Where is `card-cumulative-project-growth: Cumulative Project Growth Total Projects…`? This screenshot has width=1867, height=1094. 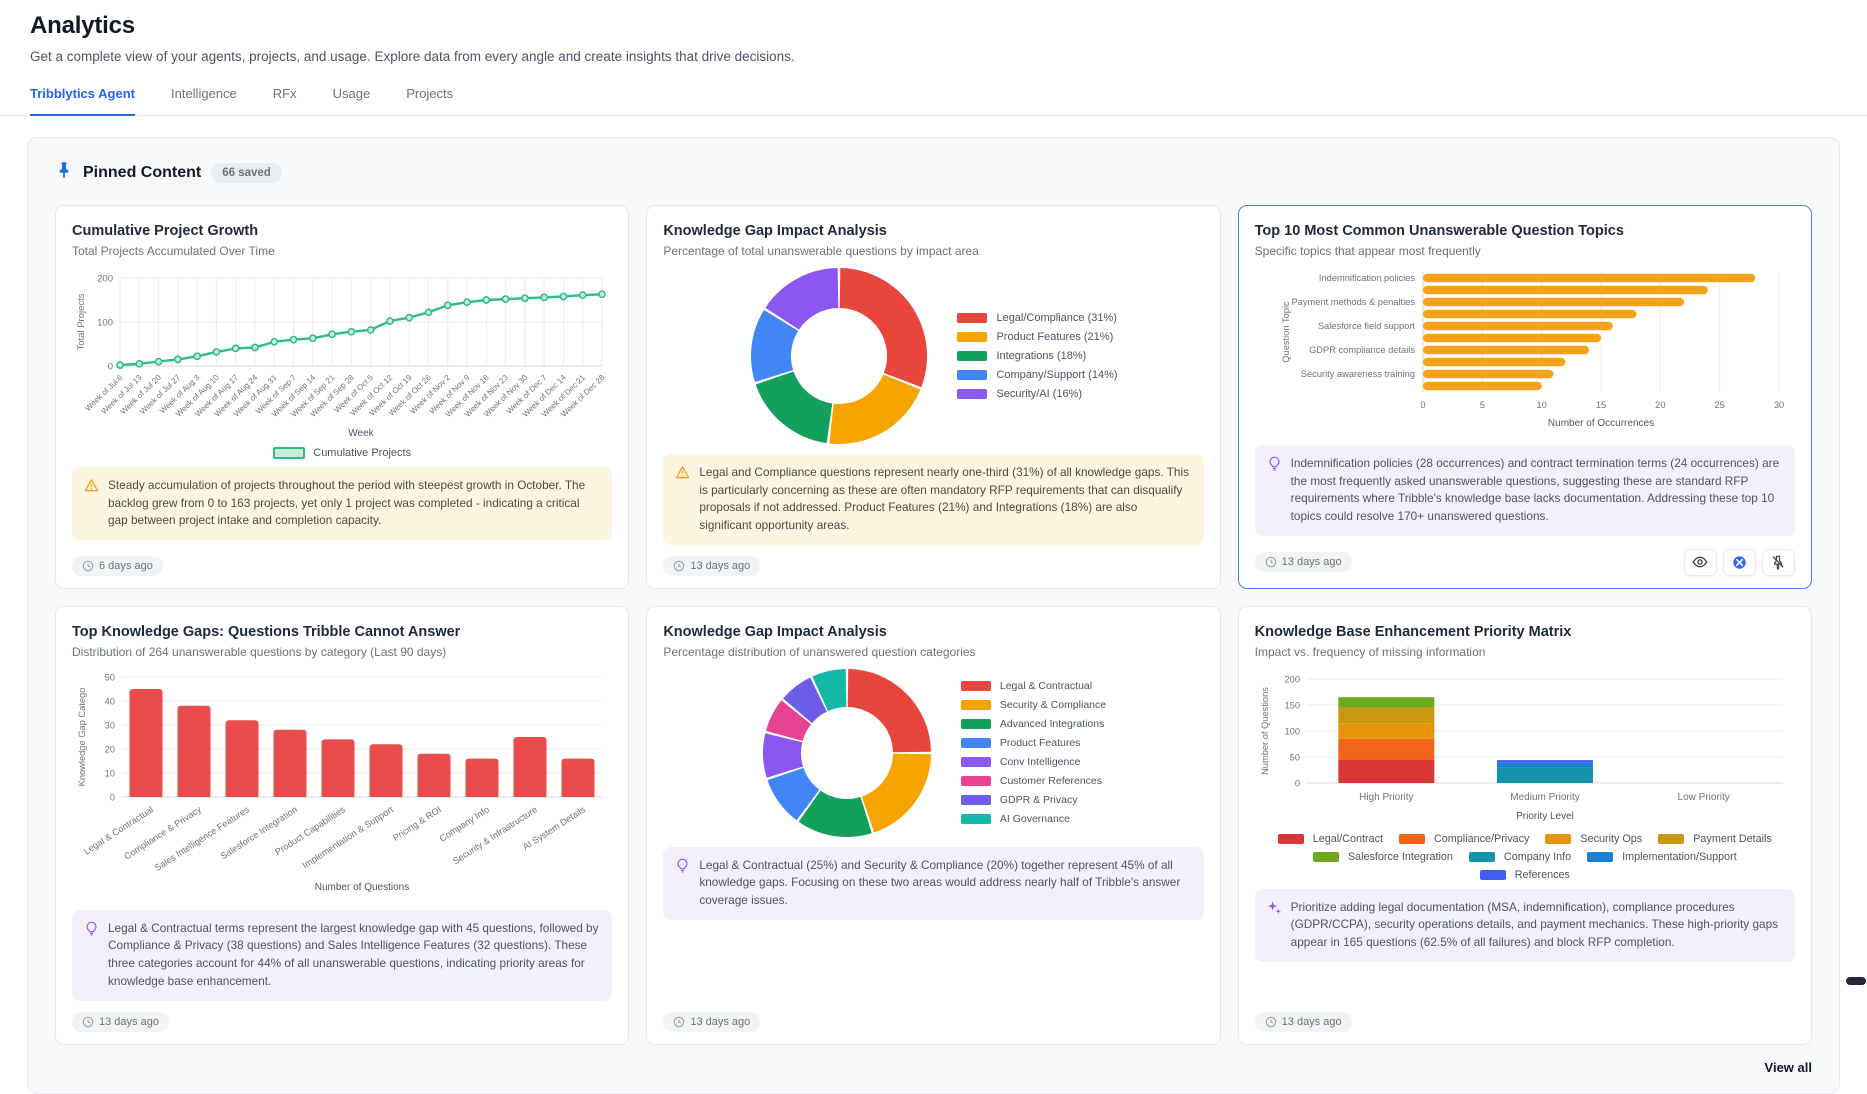 card-cumulative-project-growth: Cumulative Project Growth Total Projects… is located at coordinates (342, 397).